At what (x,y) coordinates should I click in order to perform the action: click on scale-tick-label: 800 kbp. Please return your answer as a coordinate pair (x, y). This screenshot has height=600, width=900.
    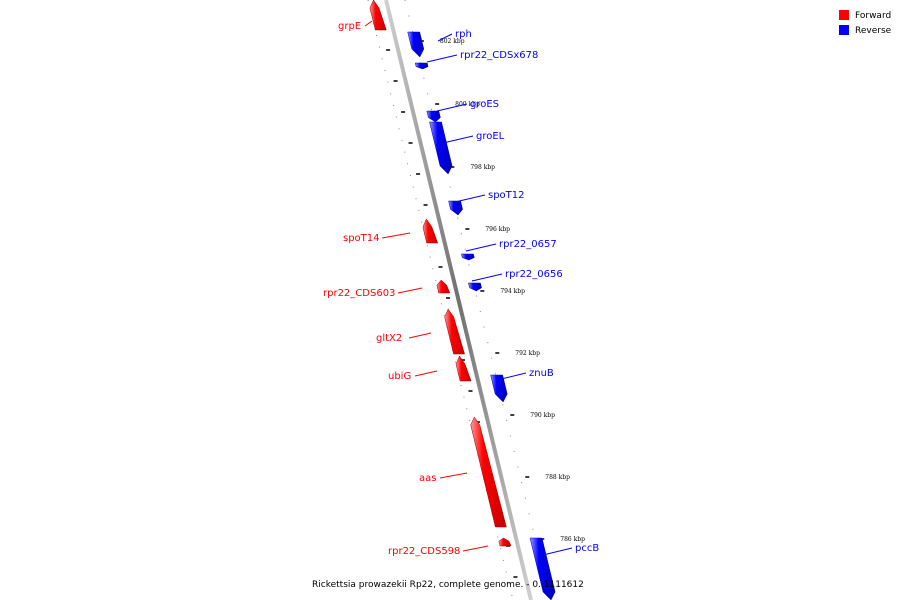
    Looking at the image, I should click on (467, 104).